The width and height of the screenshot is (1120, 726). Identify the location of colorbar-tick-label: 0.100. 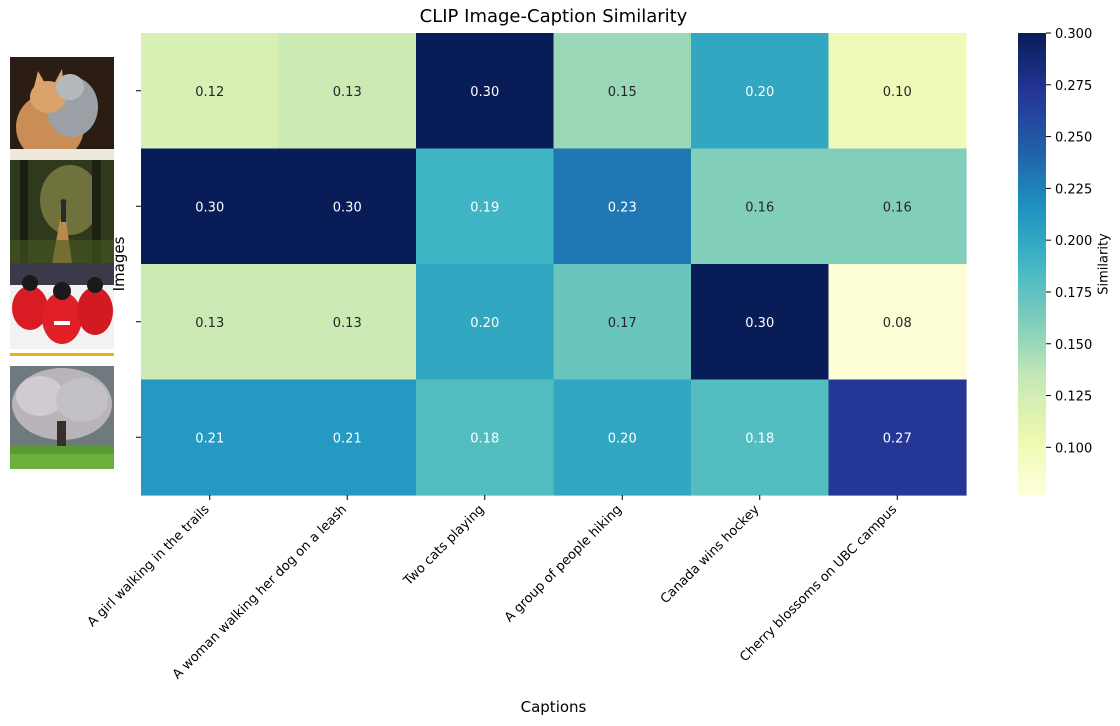
(1073, 448).